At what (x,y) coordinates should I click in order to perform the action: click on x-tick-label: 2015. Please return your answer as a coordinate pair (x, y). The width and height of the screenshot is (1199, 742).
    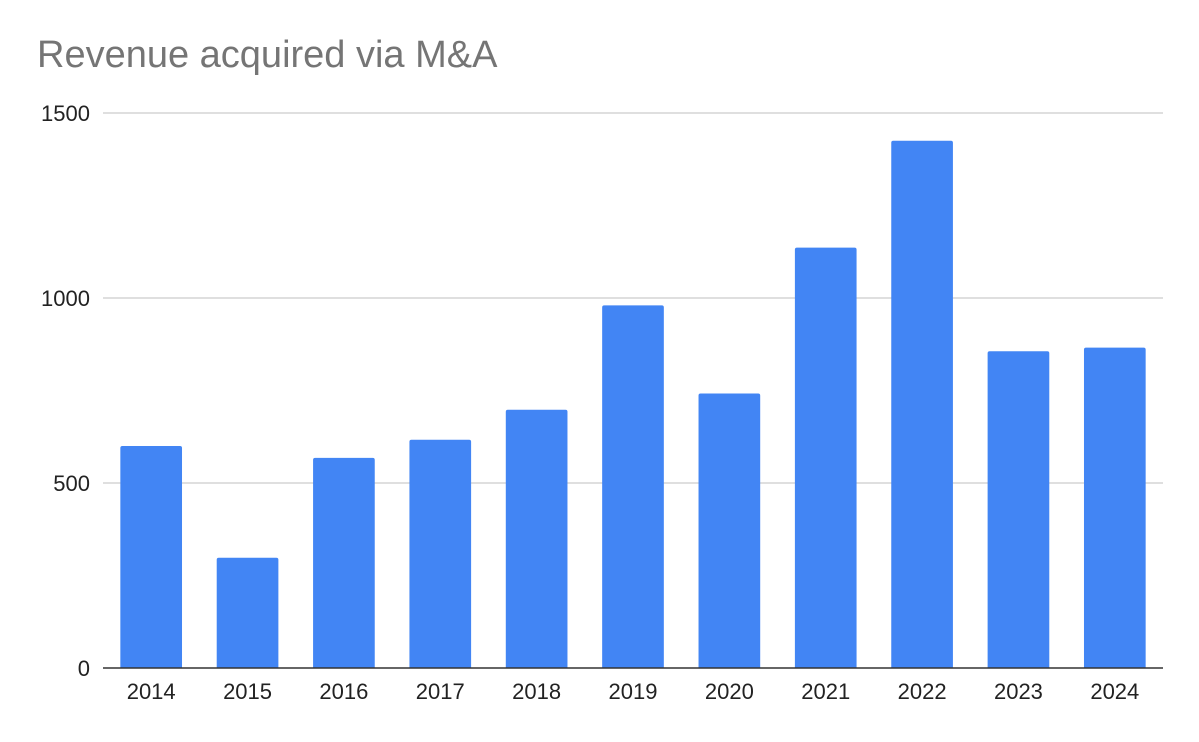
    Looking at the image, I should click on (247, 691).